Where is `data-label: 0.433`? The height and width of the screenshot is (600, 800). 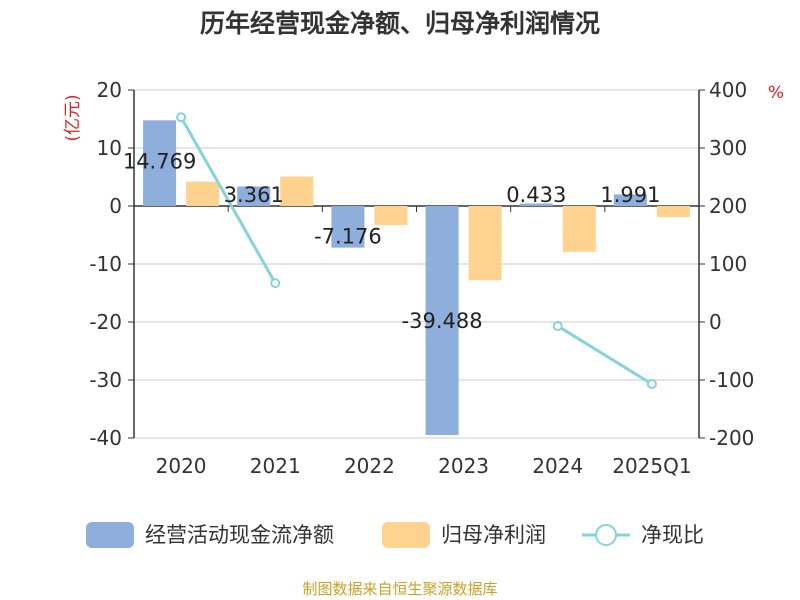 data-label: 0.433 is located at coordinates (536, 195).